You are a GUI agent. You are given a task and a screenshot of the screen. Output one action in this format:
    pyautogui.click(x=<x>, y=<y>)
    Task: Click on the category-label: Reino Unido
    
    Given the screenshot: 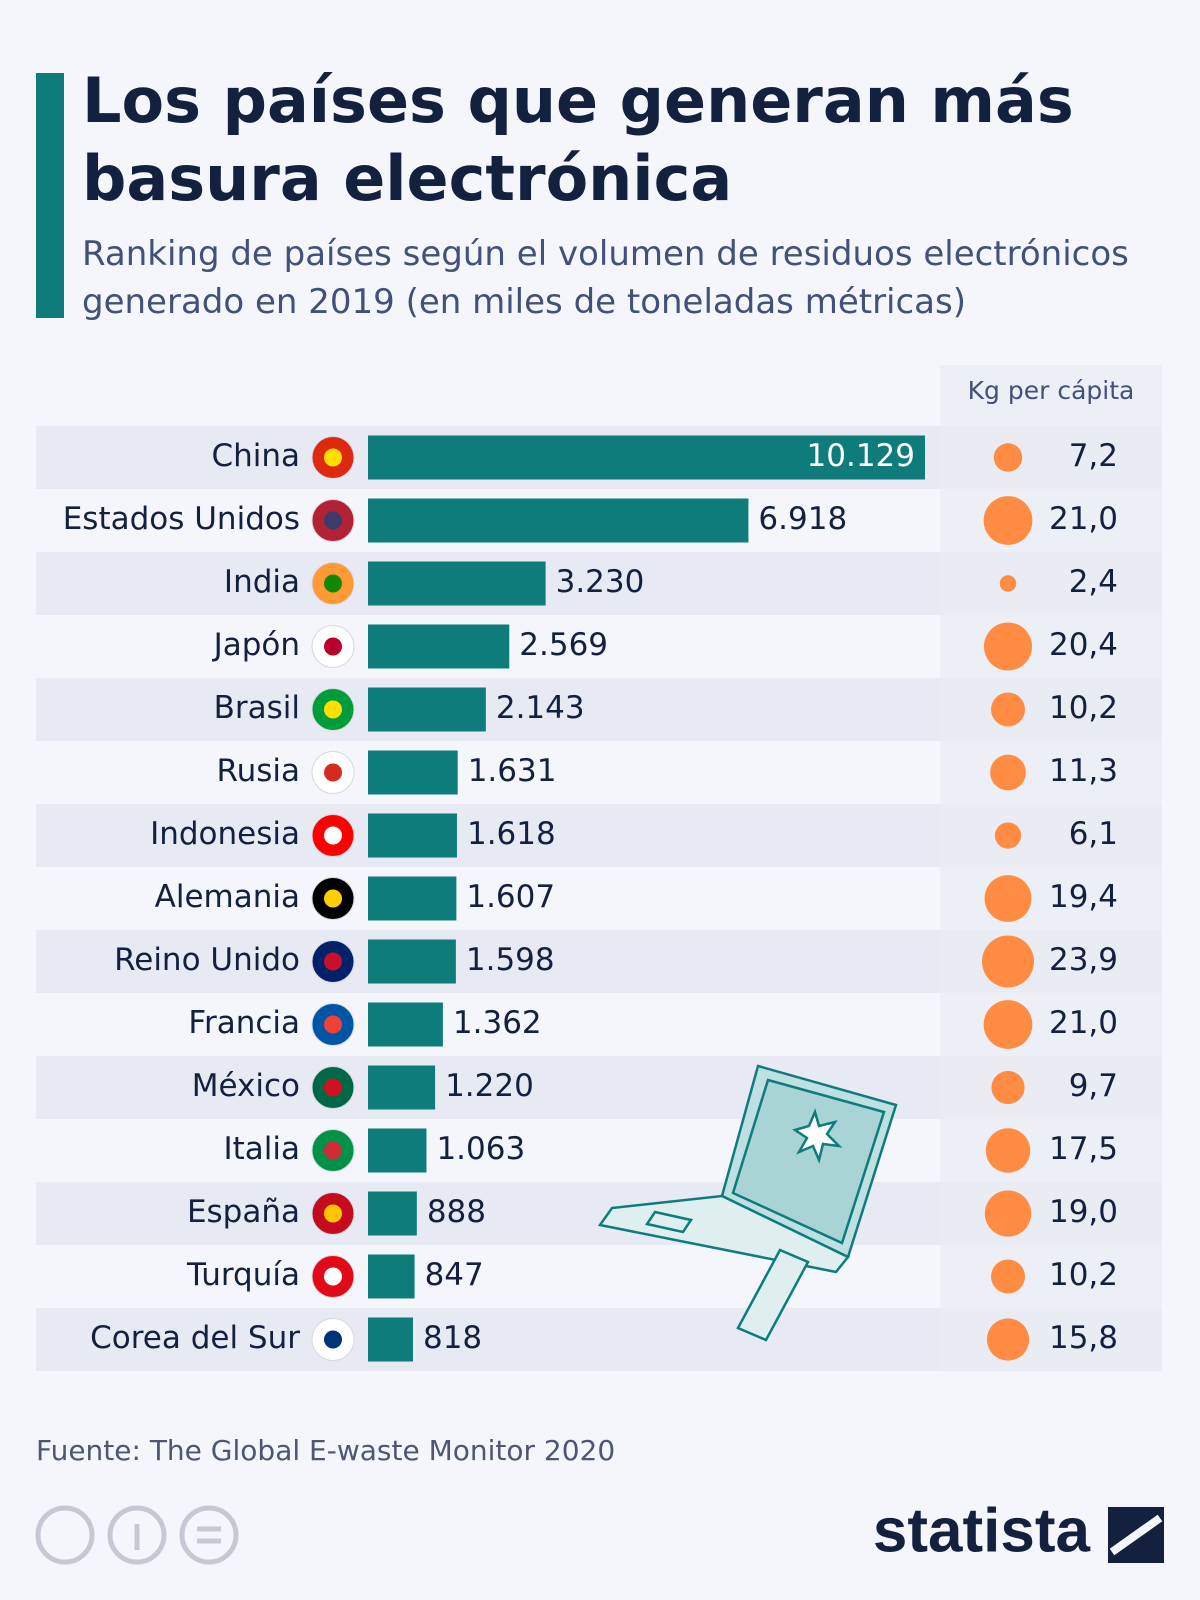 What is the action you would take?
    pyautogui.click(x=207, y=960)
    